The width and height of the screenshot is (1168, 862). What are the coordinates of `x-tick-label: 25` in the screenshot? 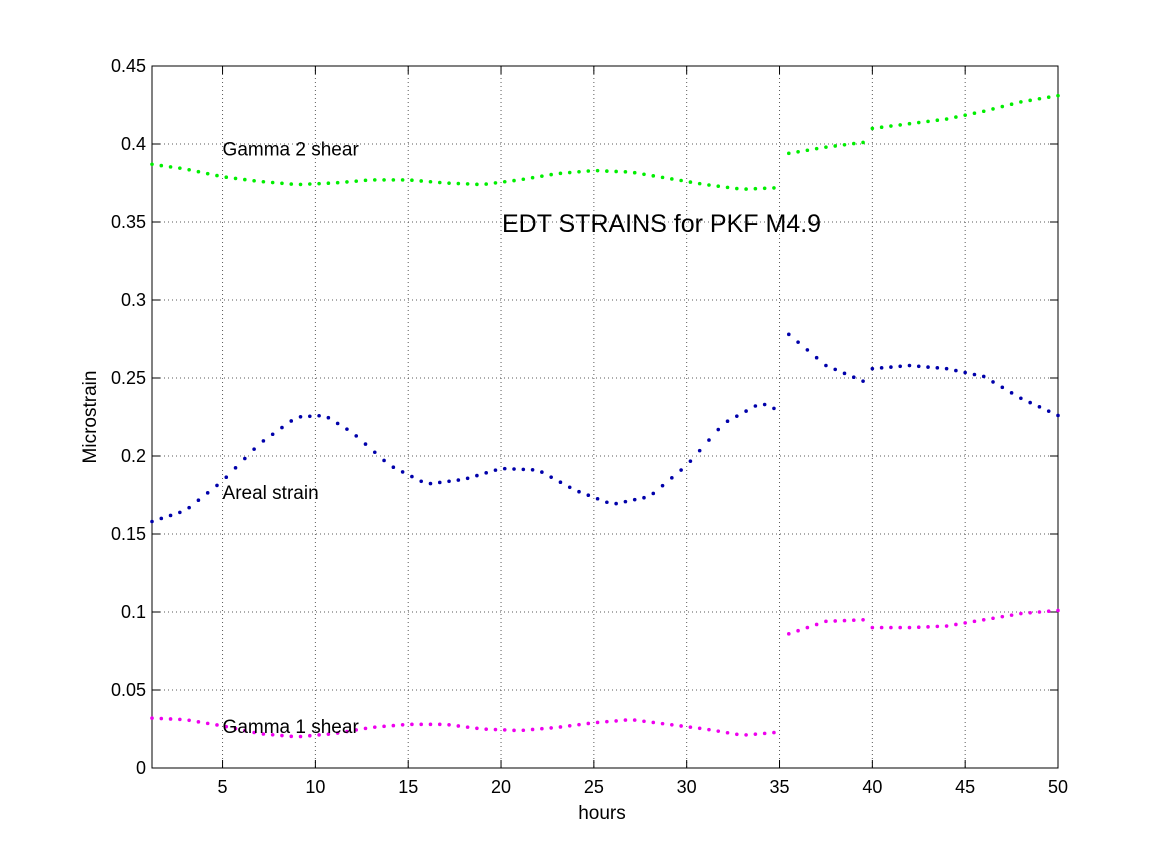 It's located at (594, 787).